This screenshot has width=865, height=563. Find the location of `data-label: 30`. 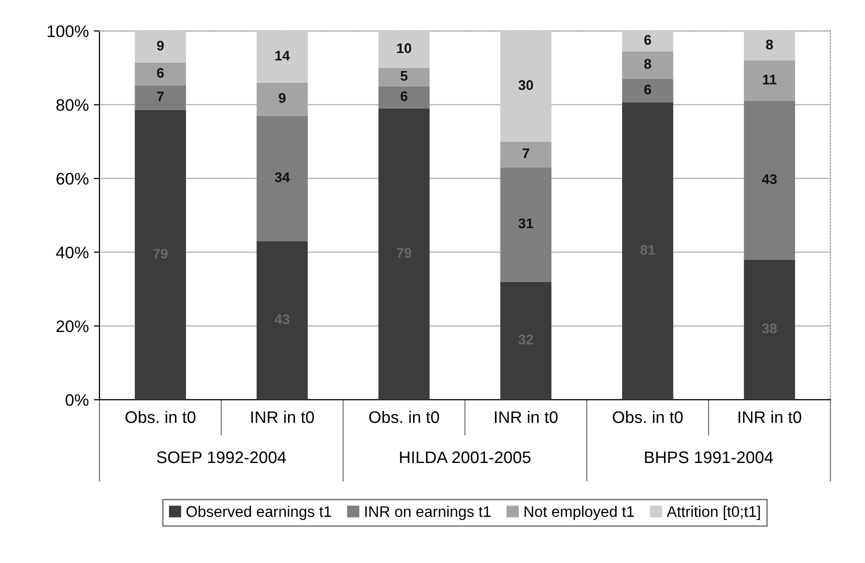

data-label: 30 is located at coordinates (526, 85).